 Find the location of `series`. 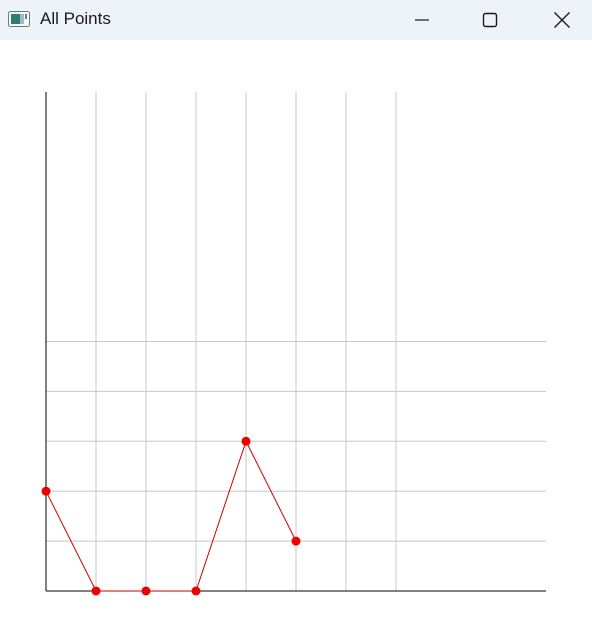

series is located at coordinates (171, 516).